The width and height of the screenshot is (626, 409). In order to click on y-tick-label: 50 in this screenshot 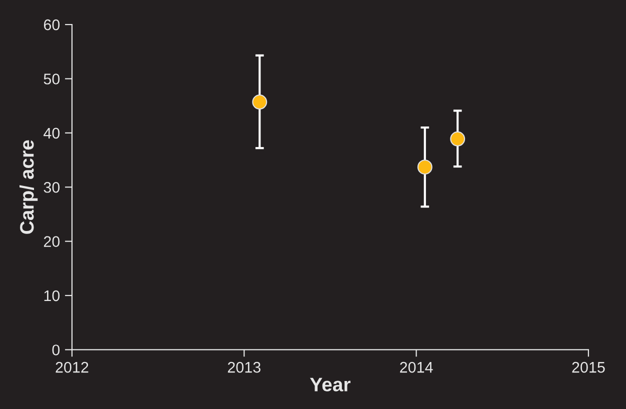, I will do `click(52, 79)`.